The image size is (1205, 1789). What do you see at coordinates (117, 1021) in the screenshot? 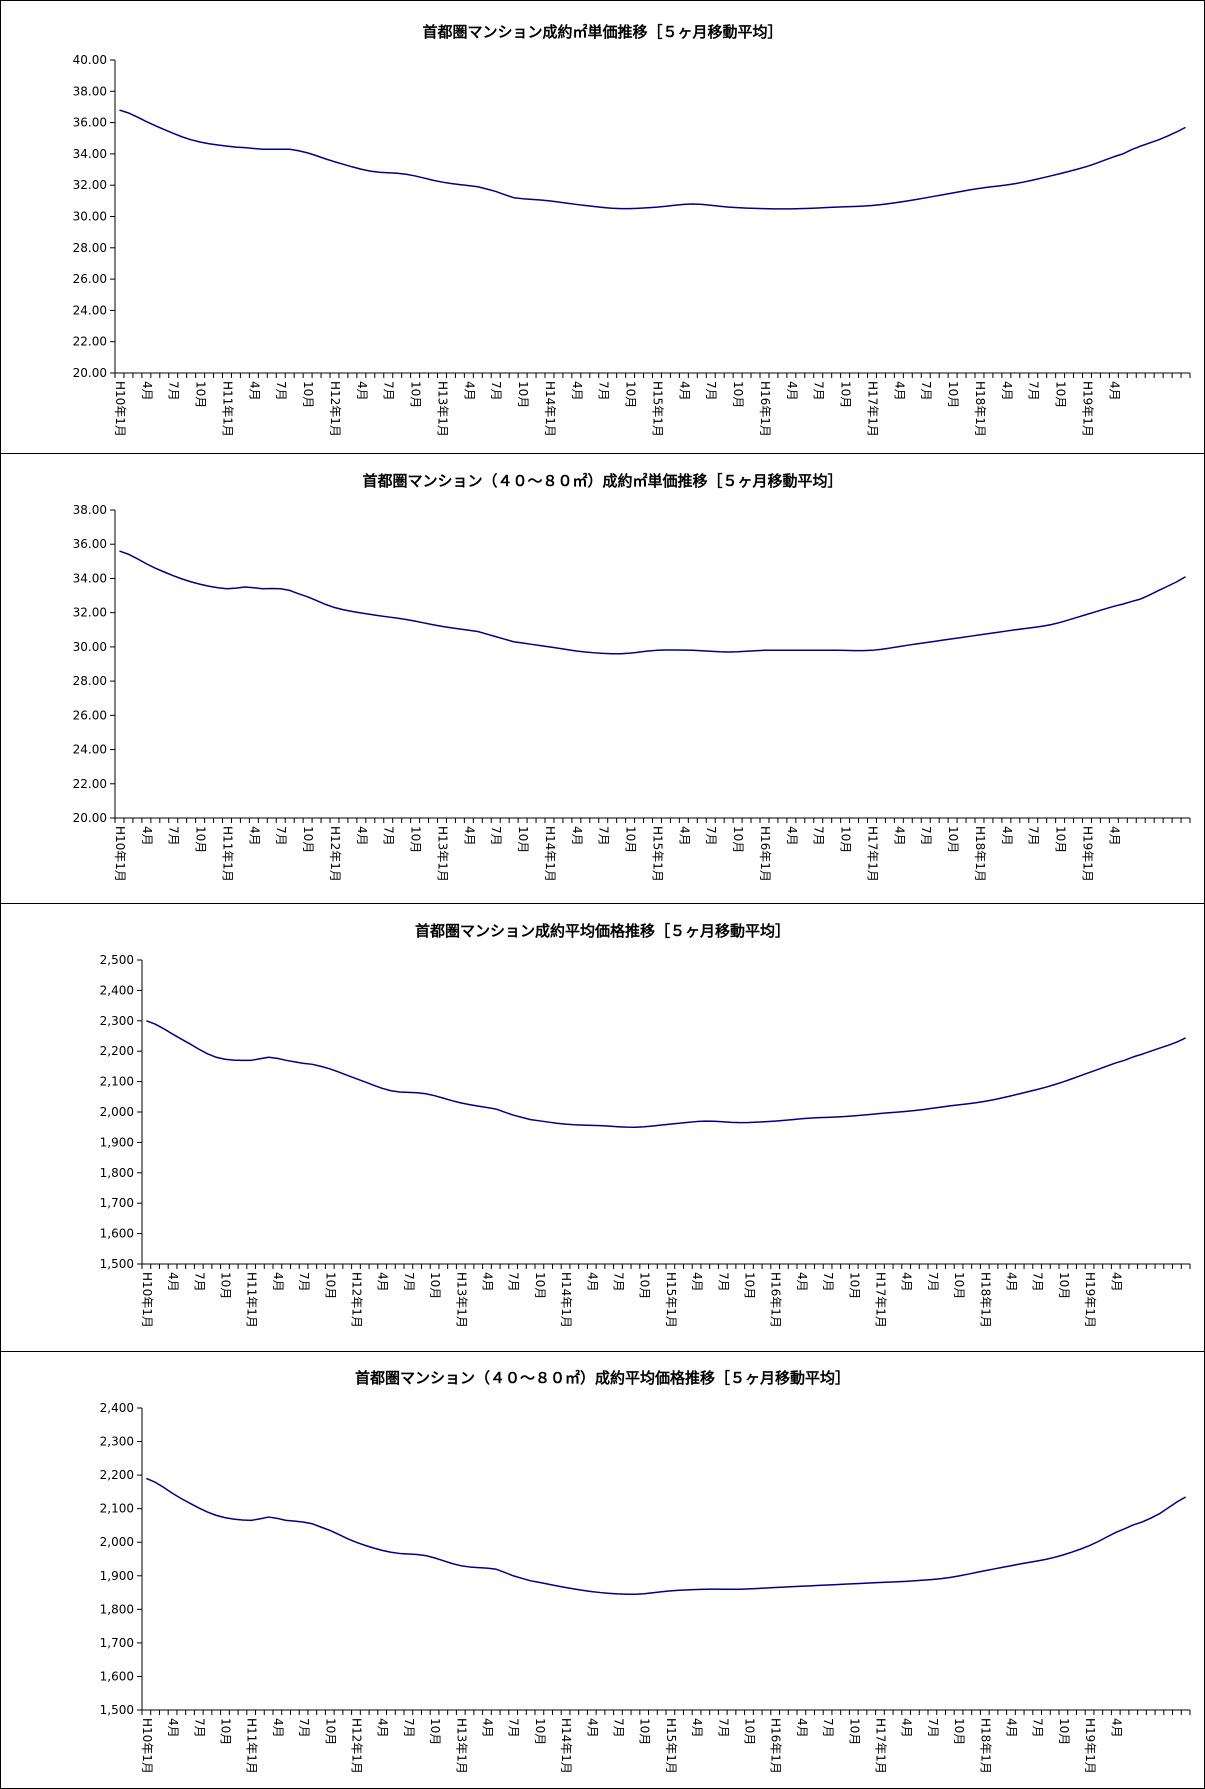
I see `y-tick-label: 2,300` at bounding box center [117, 1021].